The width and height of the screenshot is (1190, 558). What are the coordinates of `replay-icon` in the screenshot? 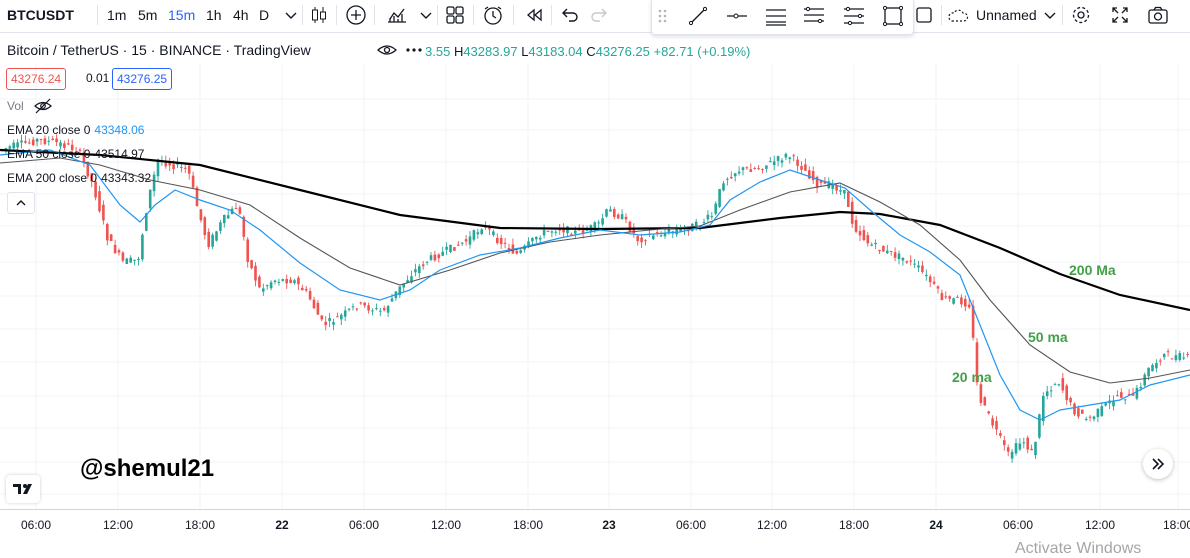 It's located at (534, 15).